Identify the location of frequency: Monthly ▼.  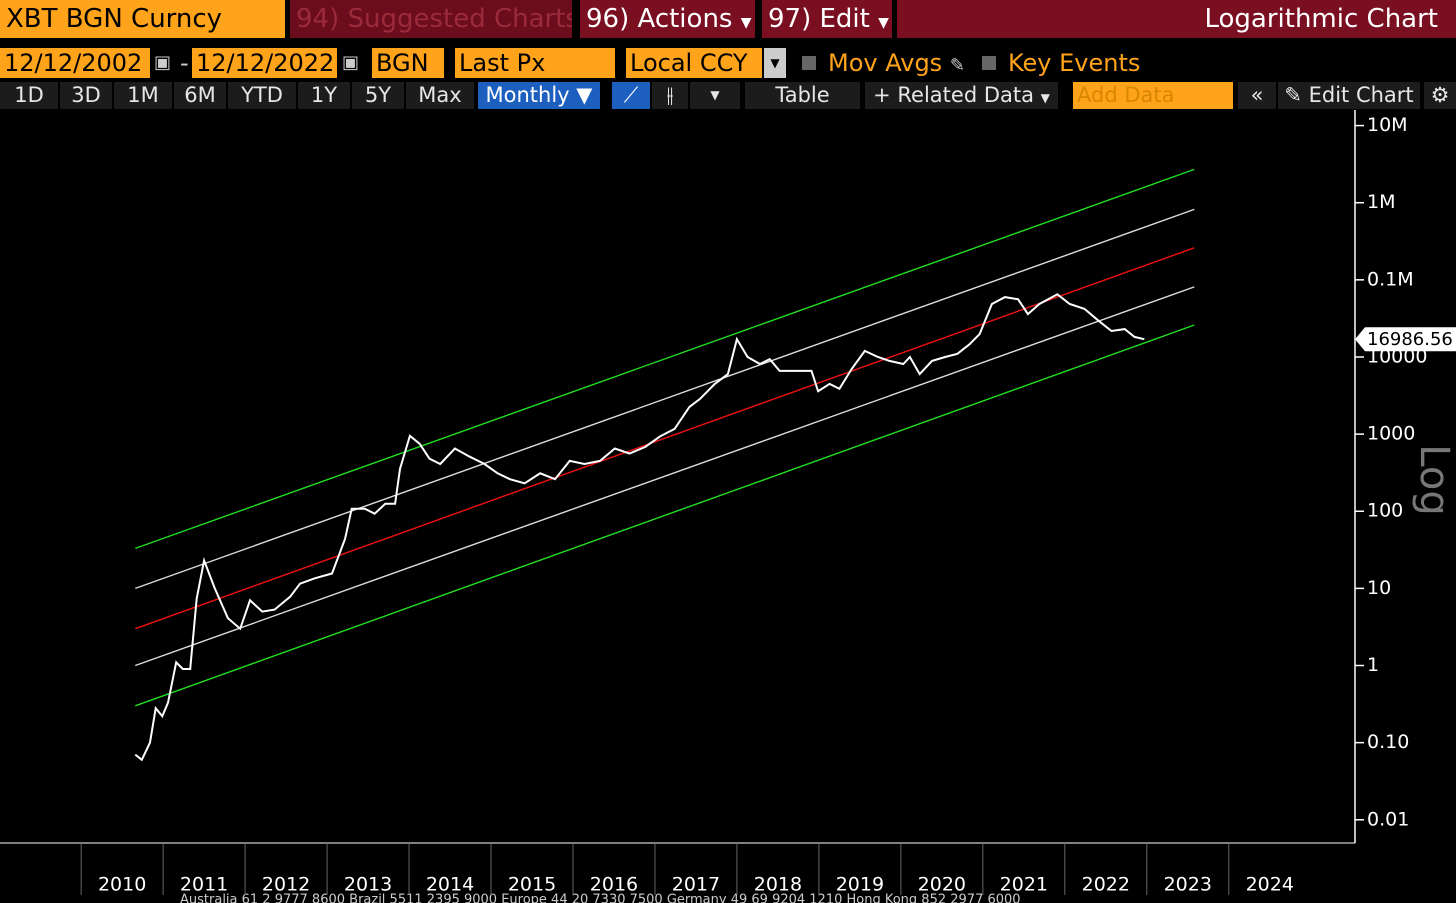
(539, 95).